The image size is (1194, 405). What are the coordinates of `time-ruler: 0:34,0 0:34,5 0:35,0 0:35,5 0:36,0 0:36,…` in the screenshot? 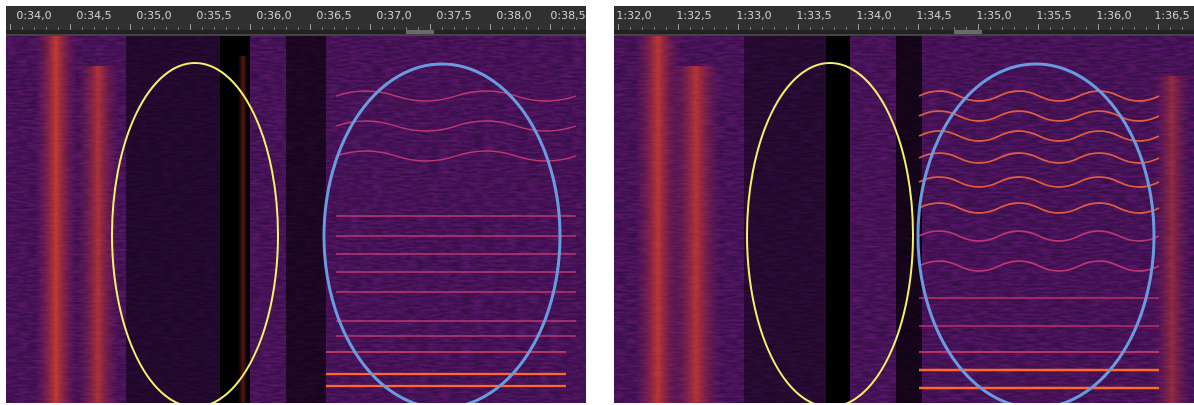 It's located at (296, 21).